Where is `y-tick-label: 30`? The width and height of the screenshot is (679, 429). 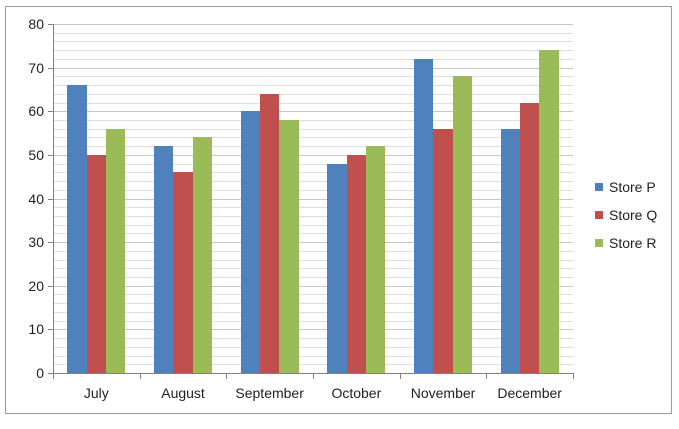
y-tick-label: 30 is located at coordinates (36, 242).